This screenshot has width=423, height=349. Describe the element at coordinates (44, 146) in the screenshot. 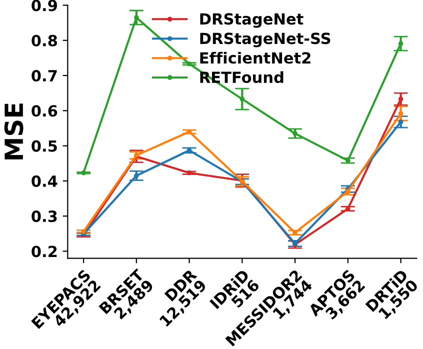

I see `y-tick-label: 0.5` at that location.